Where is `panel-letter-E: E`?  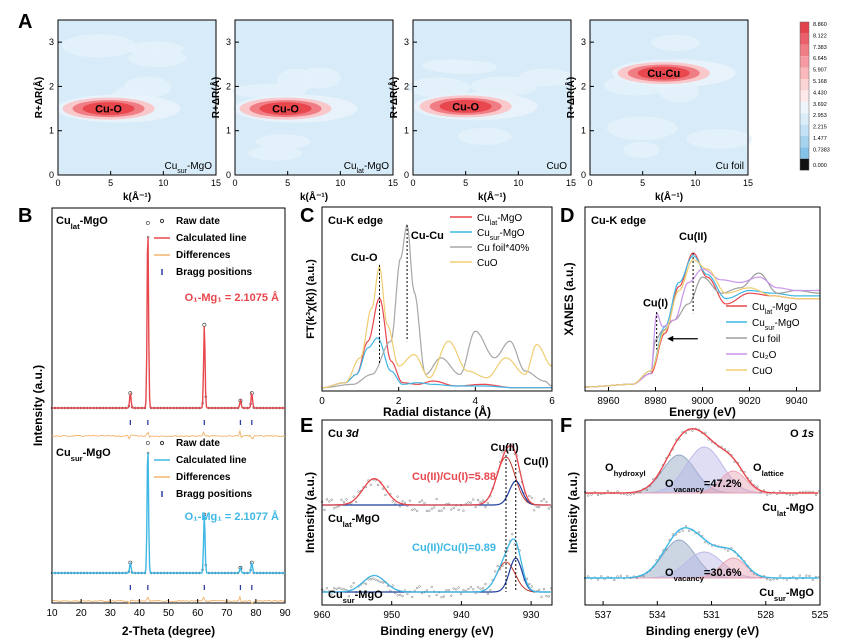
panel-letter-E: E is located at coordinates (306, 426).